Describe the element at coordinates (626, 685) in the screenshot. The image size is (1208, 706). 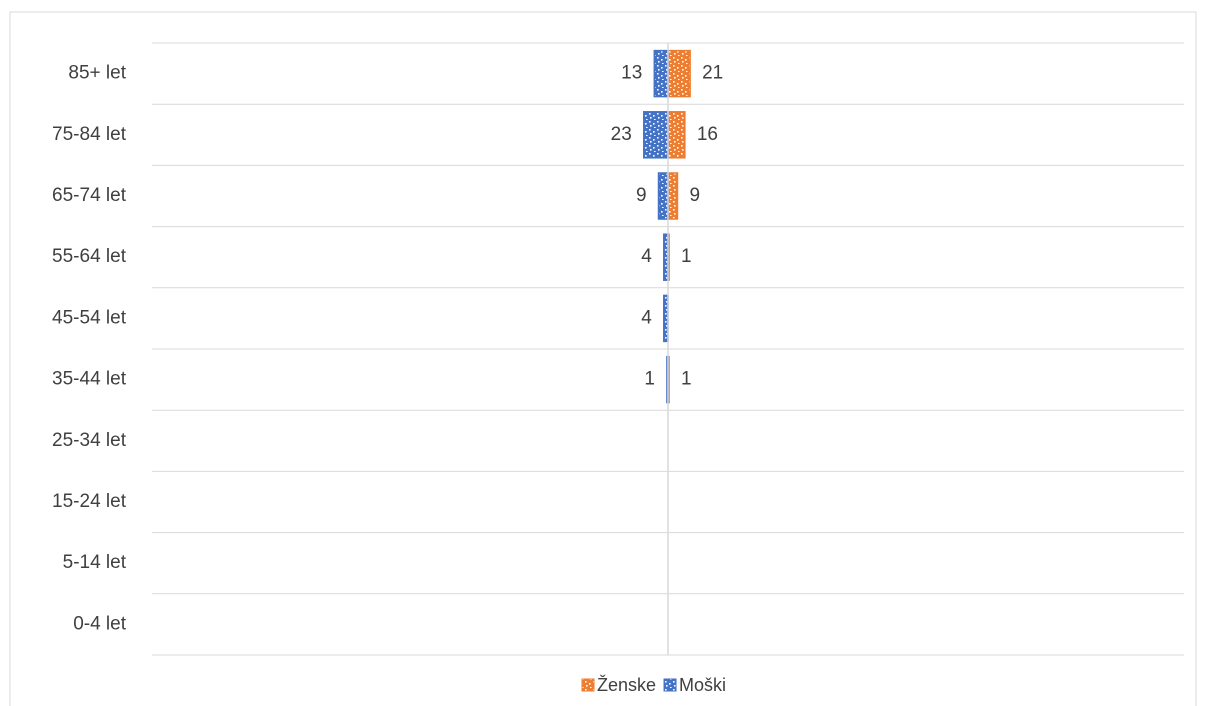
I see `legend-label: Ženske` at that location.